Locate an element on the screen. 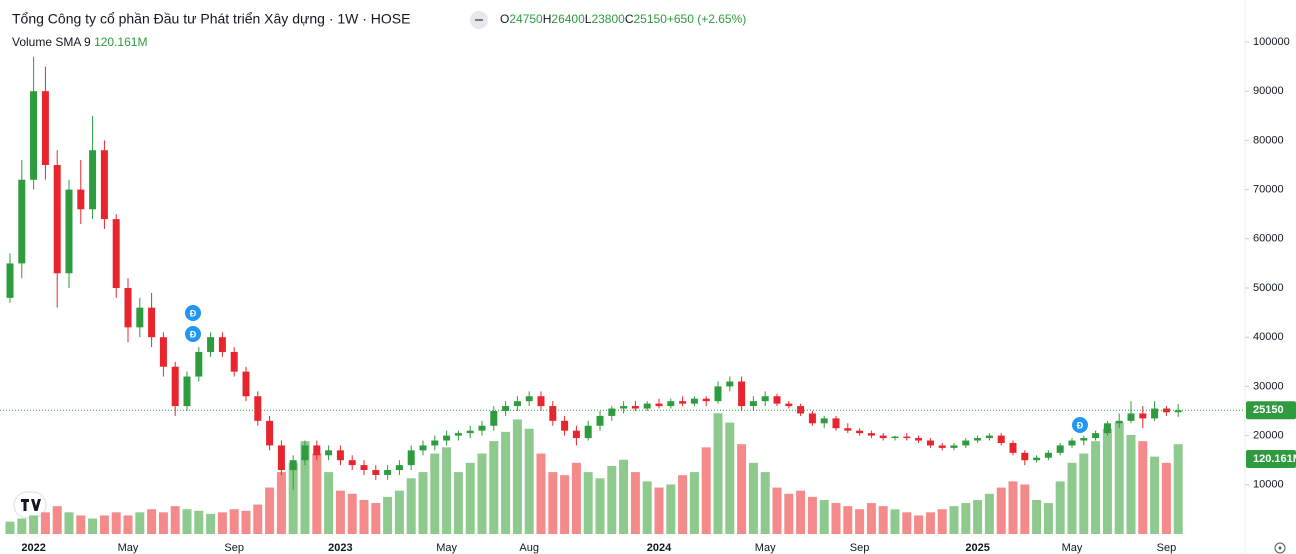 This screenshot has width=1296, height=554. x-tick-label: 2024 is located at coordinates (659, 548).